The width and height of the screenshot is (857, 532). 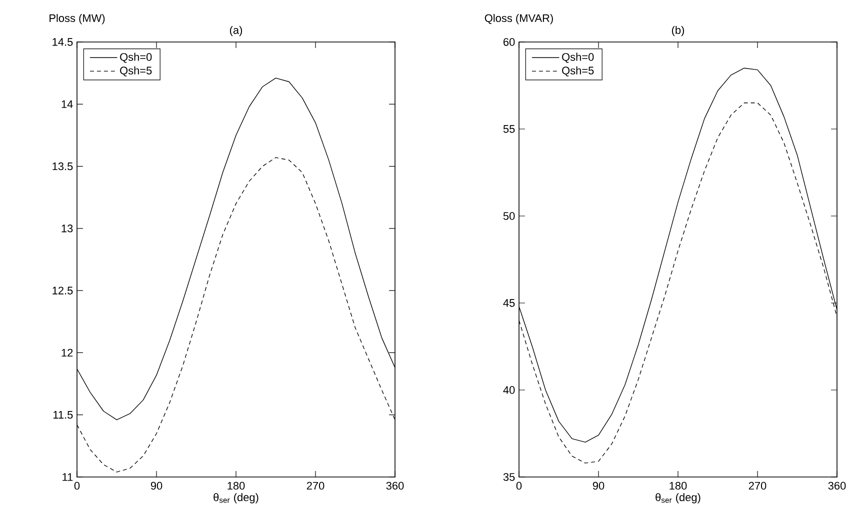 What do you see at coordinates (67, 352) in the screenshot?
I see `y-tick-label: 12` at bounding box center [67, 352].